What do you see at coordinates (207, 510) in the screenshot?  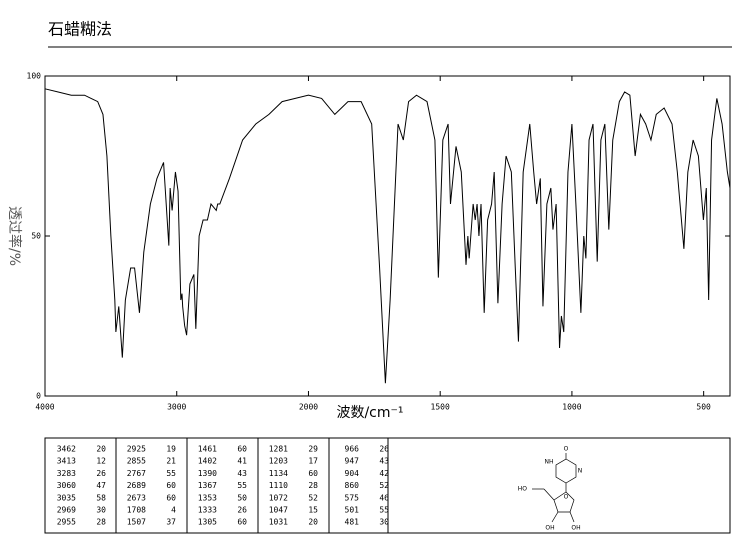 I see `peak-wavenumber: 1333` at bounding box center [207, 510].